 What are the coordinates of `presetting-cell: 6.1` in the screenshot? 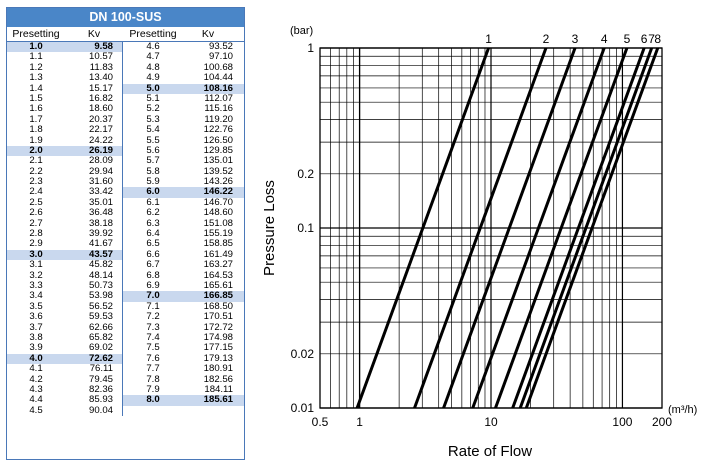 It's located at (153, 202).